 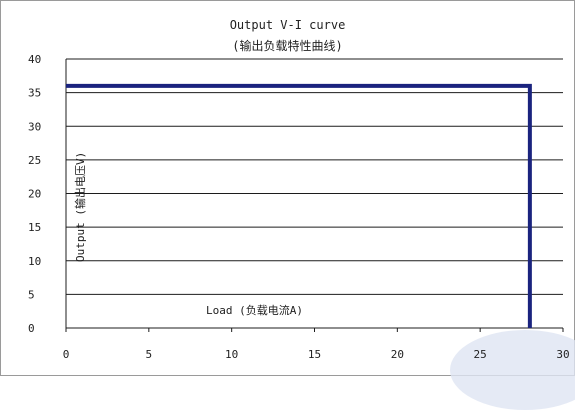 What do you see at coordinates (66, 354) in the screenshot?
I see `x-tick-label-0: 0` at bounding box center [66, 354].